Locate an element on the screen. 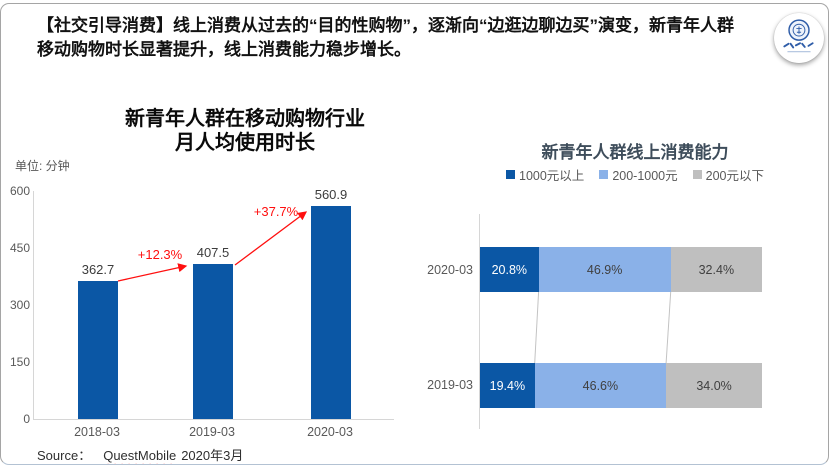 This screenshot has width=831, height=470. growth-label-2: +37.7% is located at coordinates (276, 211).